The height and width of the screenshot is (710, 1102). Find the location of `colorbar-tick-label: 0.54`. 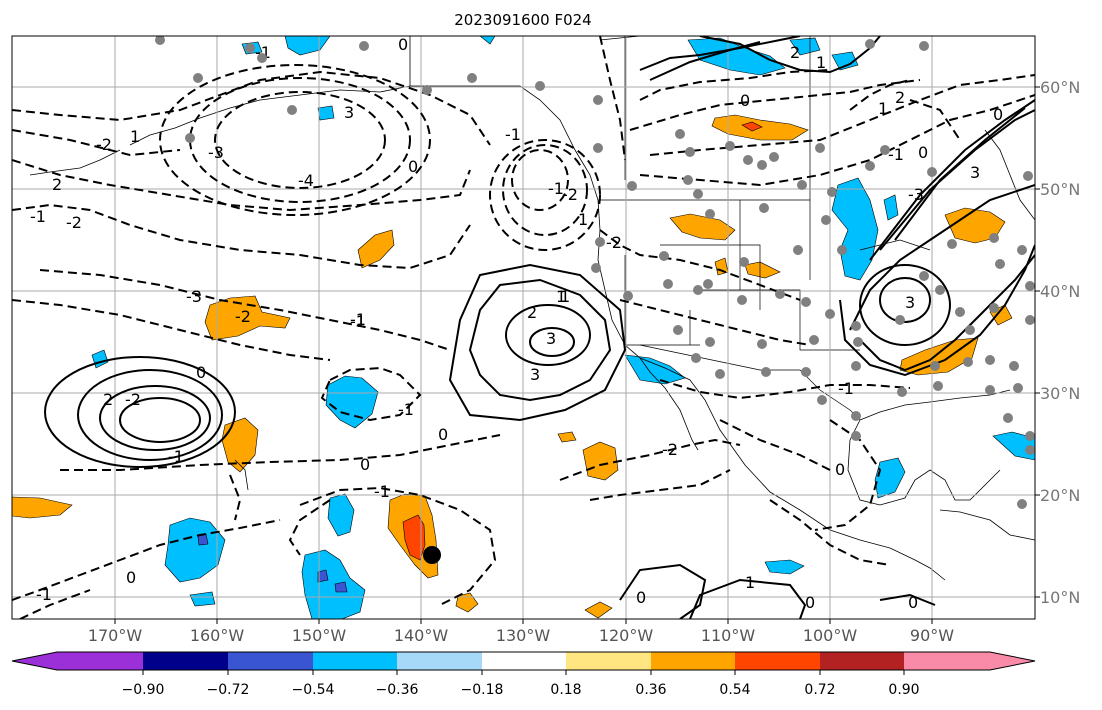

colorbar-tick-label: 0.54 is located at coordinates (734, 690).